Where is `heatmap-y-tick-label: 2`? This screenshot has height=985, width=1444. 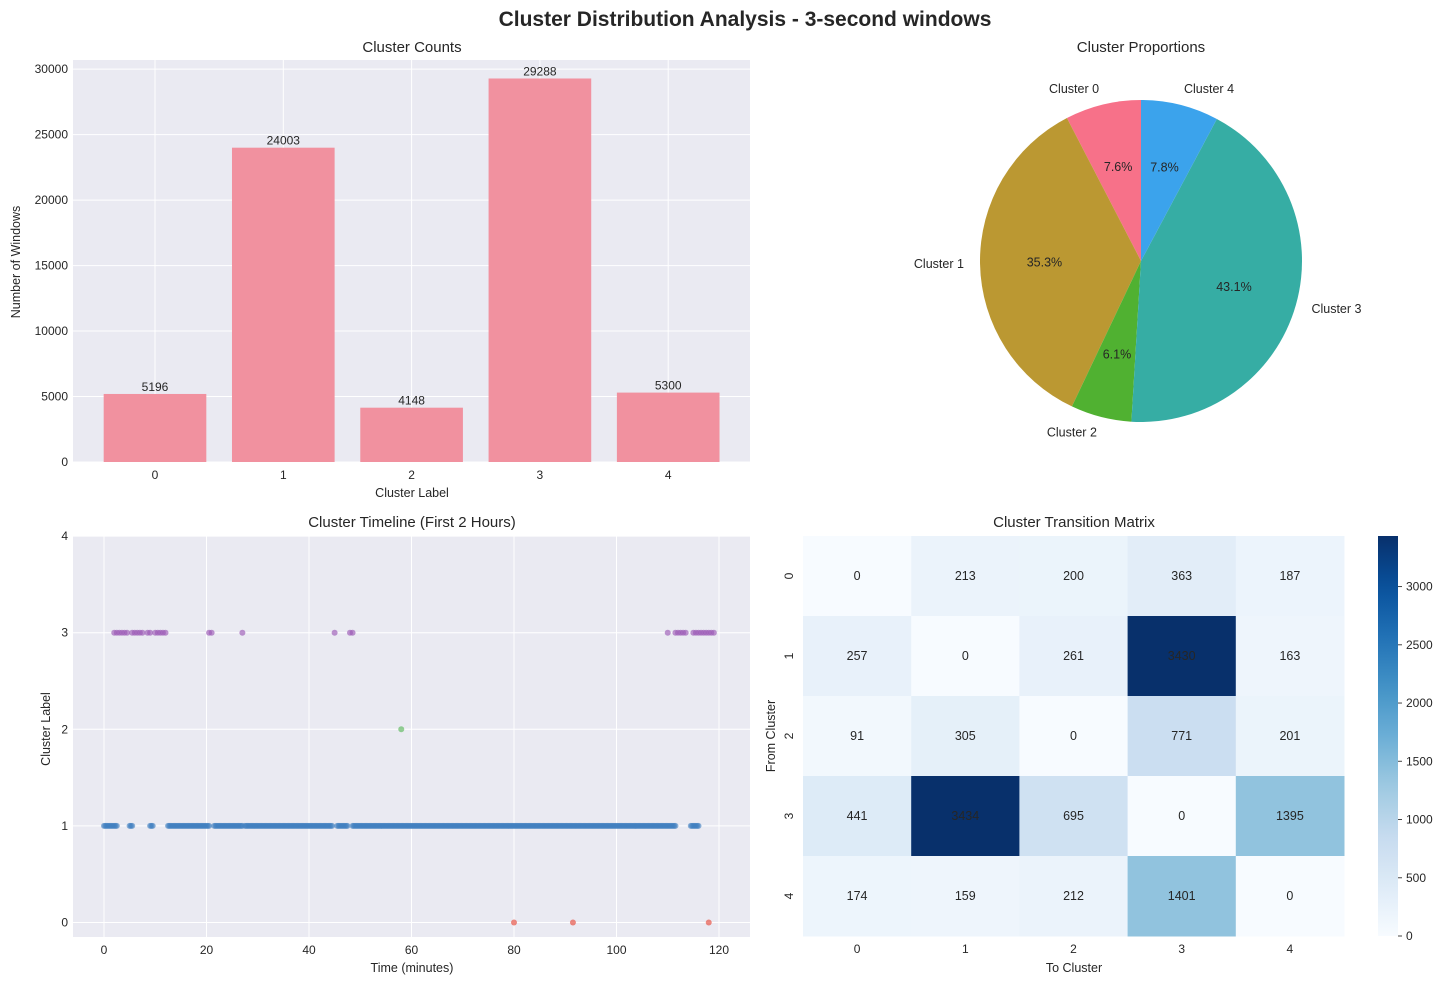 heatmap-y-tick-label: 2 is located at coordinates (789, 735).